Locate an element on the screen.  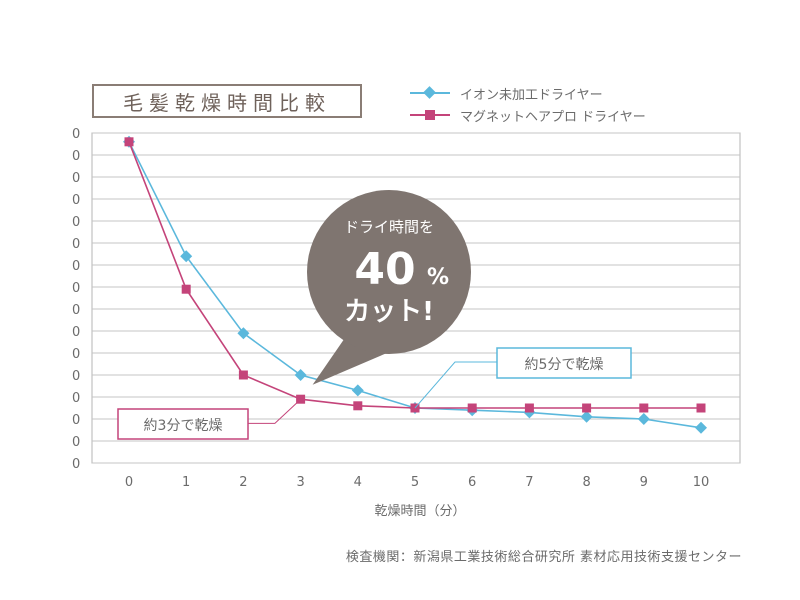
callout-blue-leader is located at coordinates (455, 385).